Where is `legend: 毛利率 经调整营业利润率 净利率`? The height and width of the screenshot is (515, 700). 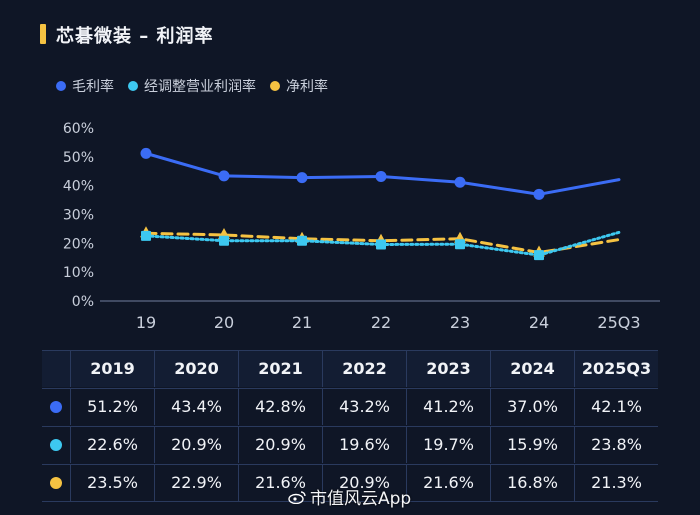
legend: 毛利率 经调整营业利润率 净利率 is located at coordinates (199, 86).